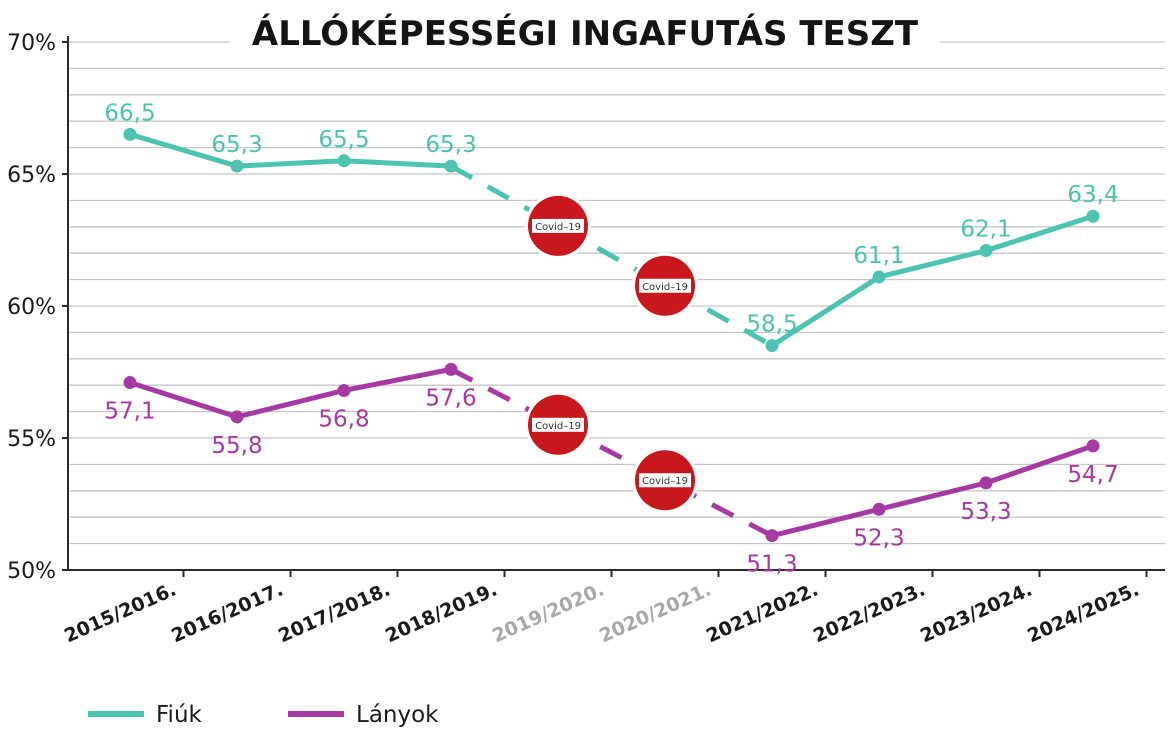 Image resolution: width=1170 pixels, height=741 pixels. Describe the element at coordinates (397, 715) in the screenshot. I see `legend-label: Lányok` at that location.